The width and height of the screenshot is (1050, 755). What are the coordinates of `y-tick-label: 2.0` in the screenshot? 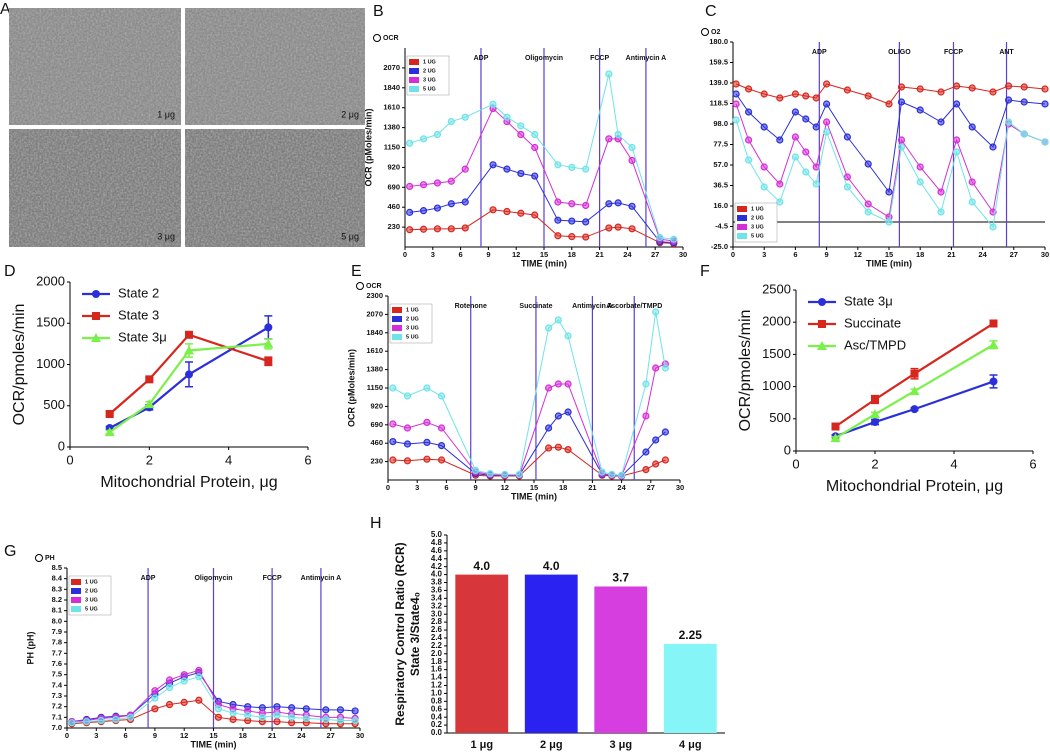 It's located at (437, 653).